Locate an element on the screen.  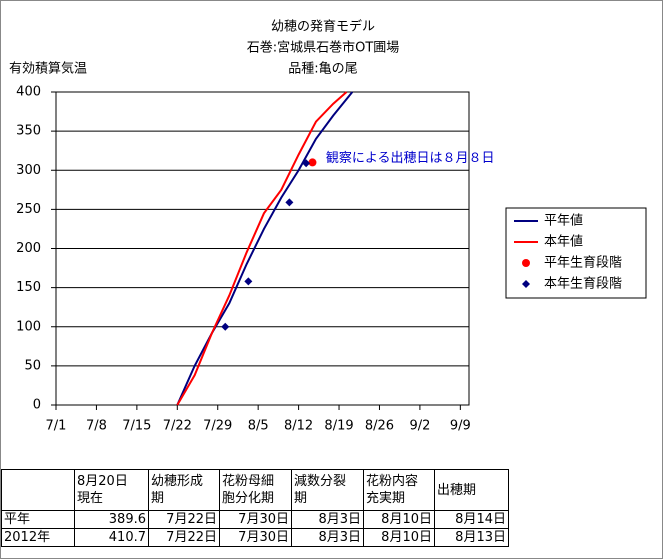
x-tick-label: 8/5 is located at coordinates (258, 426).